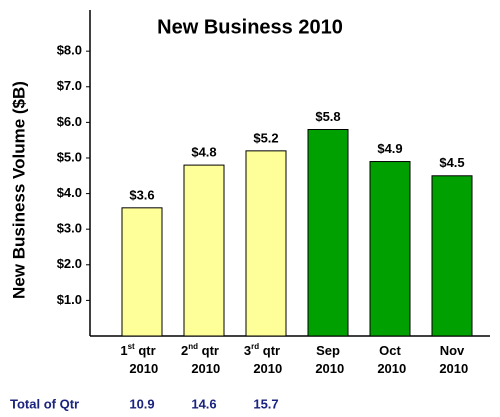  What do you see at coordinates (203, 152) in the screenshot?
I see `value-label: $4.8` at bounding box center [203, 152].